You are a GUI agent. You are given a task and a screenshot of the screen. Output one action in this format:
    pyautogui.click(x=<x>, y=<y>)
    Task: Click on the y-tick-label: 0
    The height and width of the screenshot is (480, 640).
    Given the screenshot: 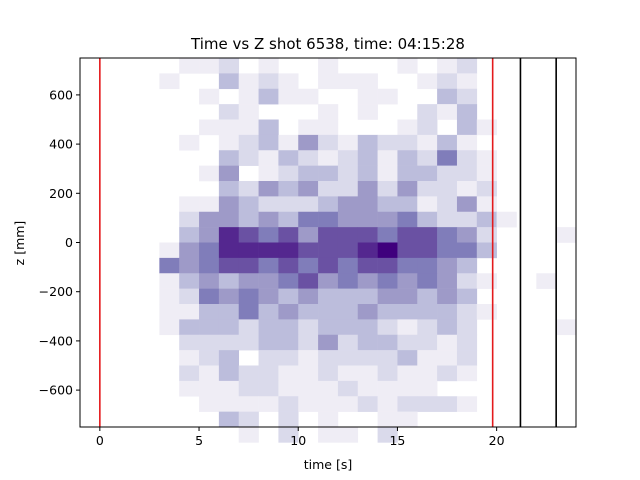 What is the action you would take?
    pyautogui.click(x=69, y=242)
    